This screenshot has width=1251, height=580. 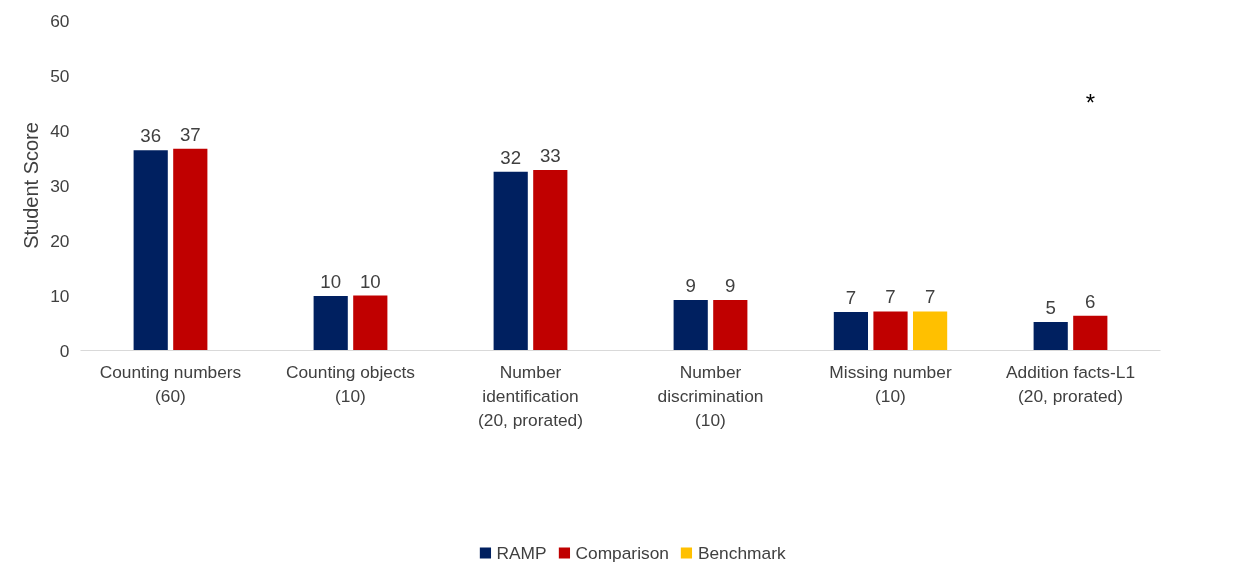 What do you see at coordinates (890, 383) in the screenshot?
I see `x-tick-label: Missing number (10)` at bounding box center [890, 383].